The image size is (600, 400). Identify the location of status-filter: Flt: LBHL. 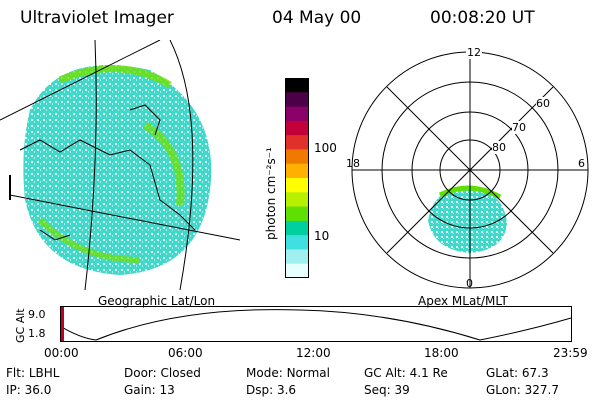
(32, 373).